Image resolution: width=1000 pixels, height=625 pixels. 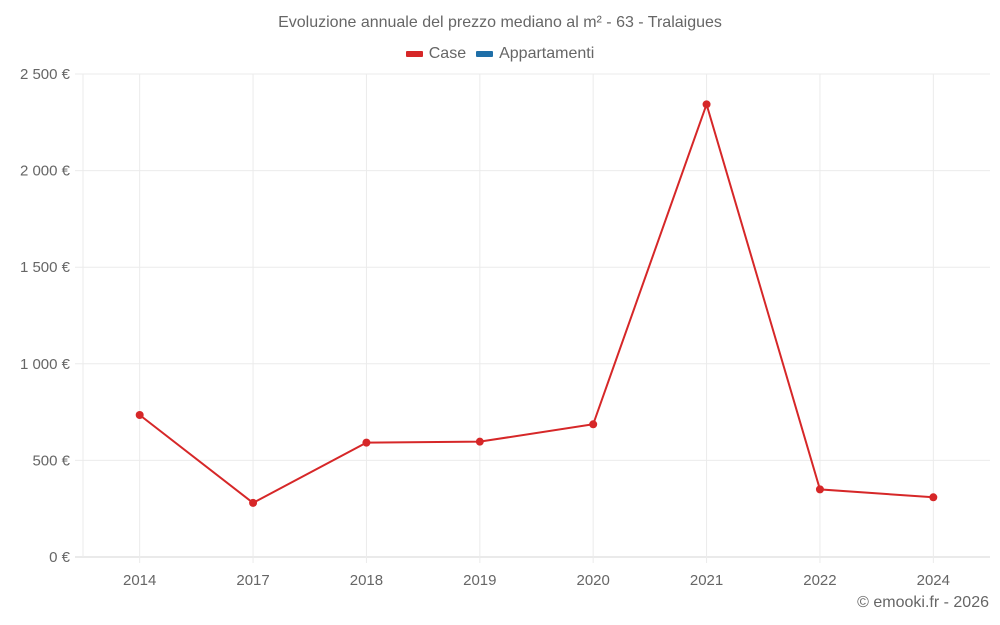 I want to click on x-tick-label: 2017, so click(x=252, y=580).